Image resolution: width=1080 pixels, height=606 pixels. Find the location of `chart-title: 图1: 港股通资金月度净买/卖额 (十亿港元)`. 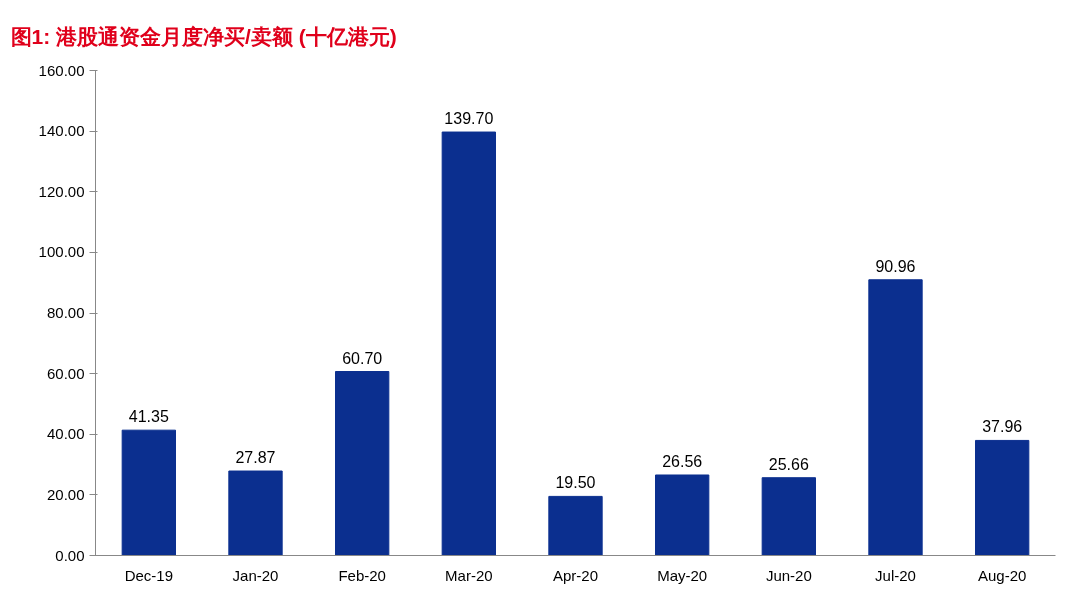

chart-title: 图1: 港股通资金月度净买/卖额 (十亿港元) is located at coordinates (203, 36).